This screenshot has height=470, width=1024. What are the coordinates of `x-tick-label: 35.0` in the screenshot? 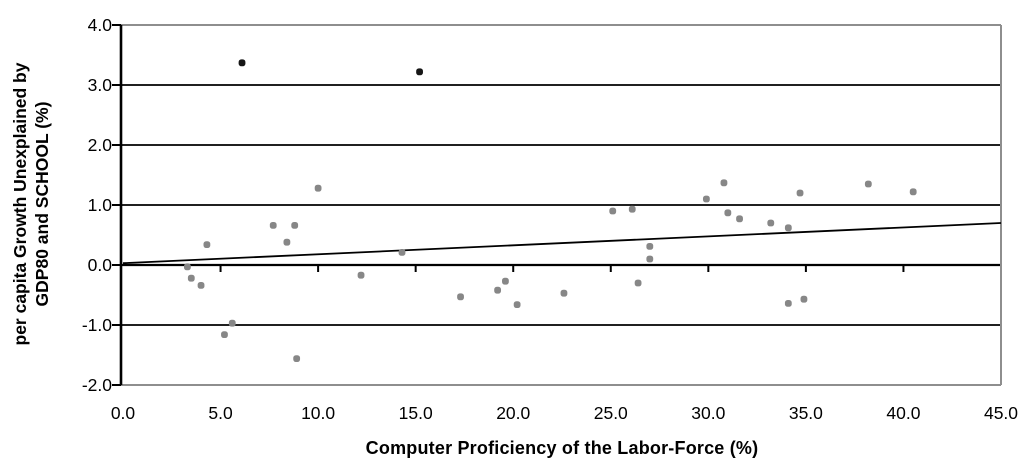 It's located at (805, 413).